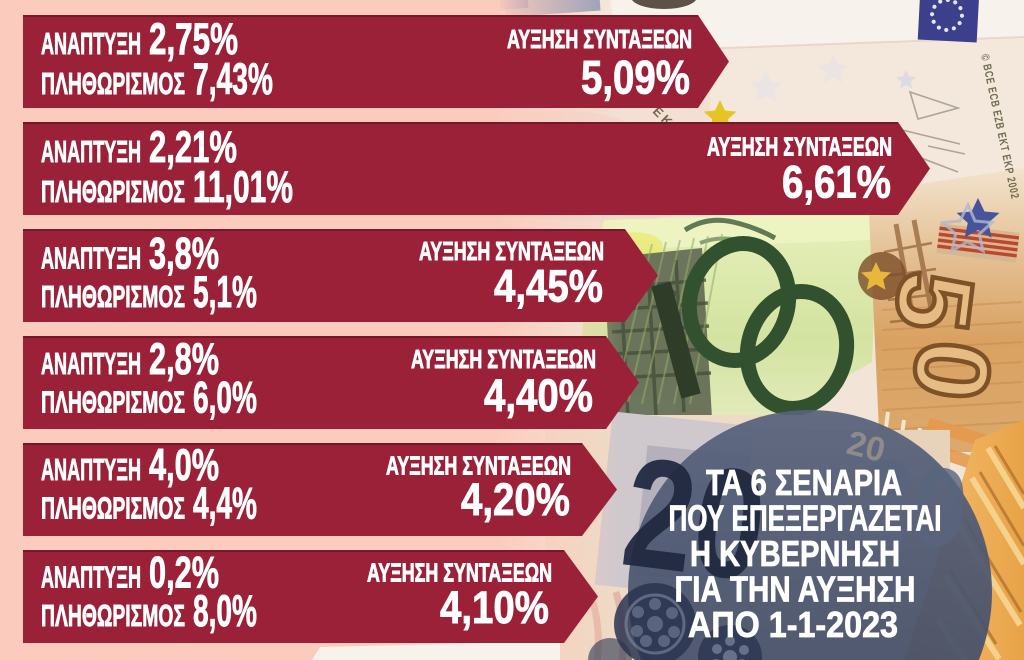  What do you see at coordinates (193, 39) in the screenshot?
I see `svg-text: 2,75%` at bounding box center [193, 39].